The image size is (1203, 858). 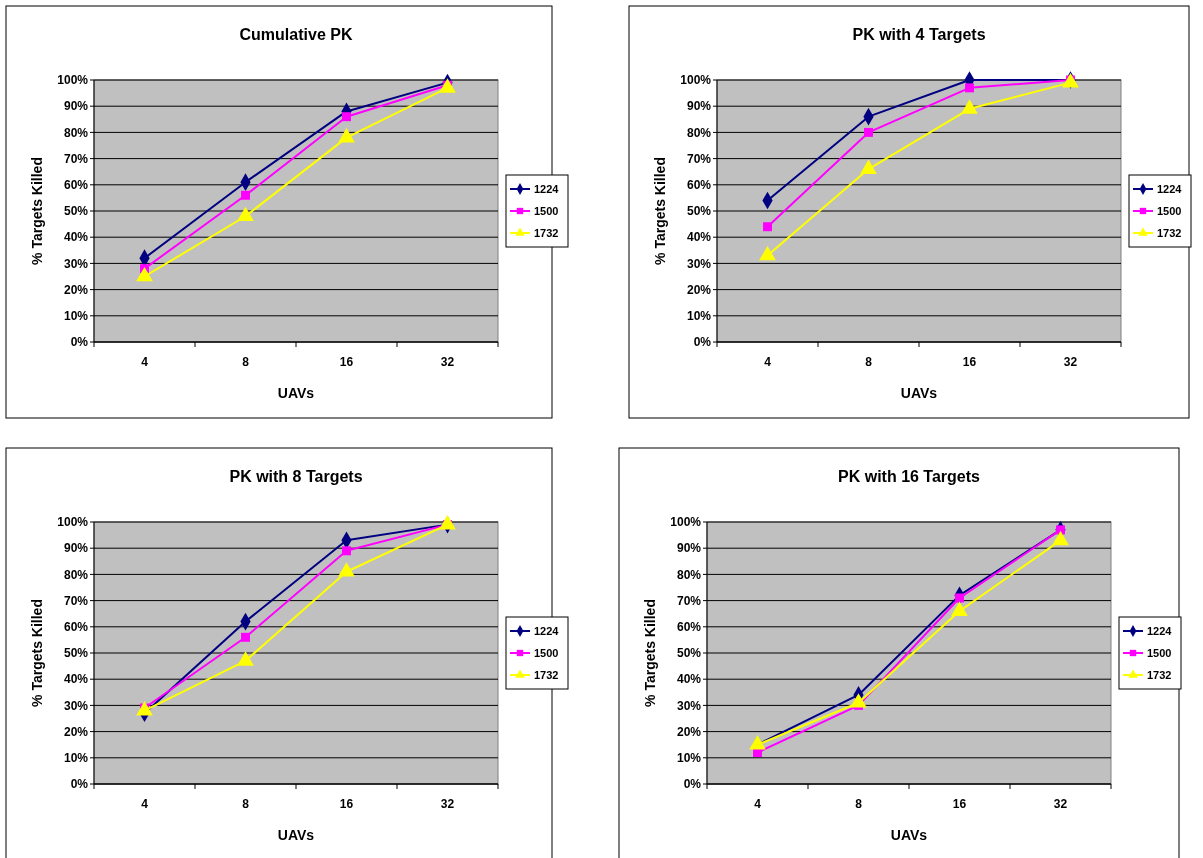 What do you see at coordinates (909, 476) in the screenshot?
I see `chart-title: PK with 16 Targets` at bounding box center [909, 476].